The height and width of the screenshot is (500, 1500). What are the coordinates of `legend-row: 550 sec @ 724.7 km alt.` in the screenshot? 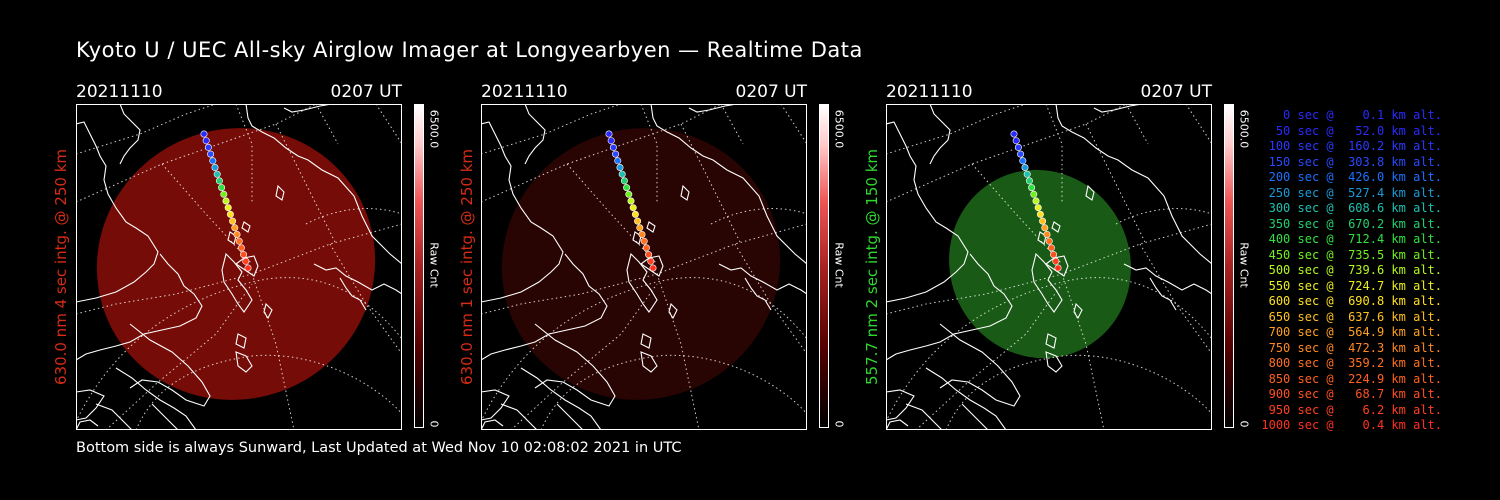 It's located at (1351, 285).